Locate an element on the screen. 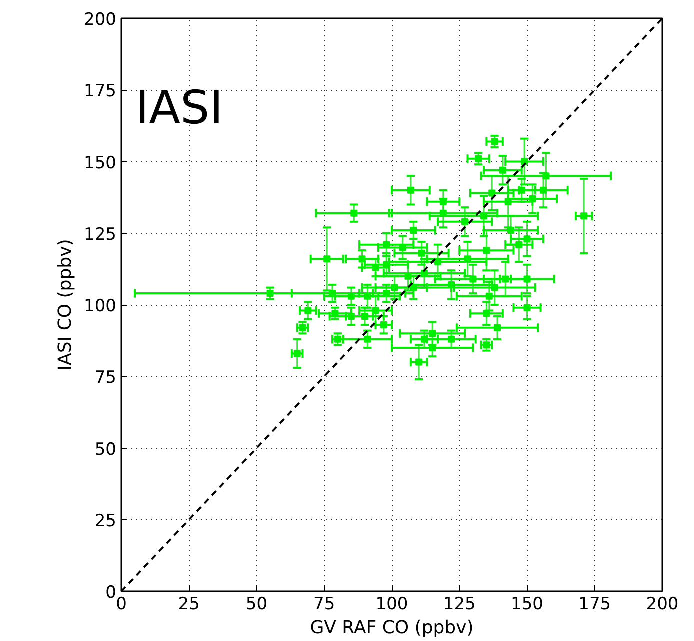  x-tick-label: 75 is located at coordinates (325, 604).